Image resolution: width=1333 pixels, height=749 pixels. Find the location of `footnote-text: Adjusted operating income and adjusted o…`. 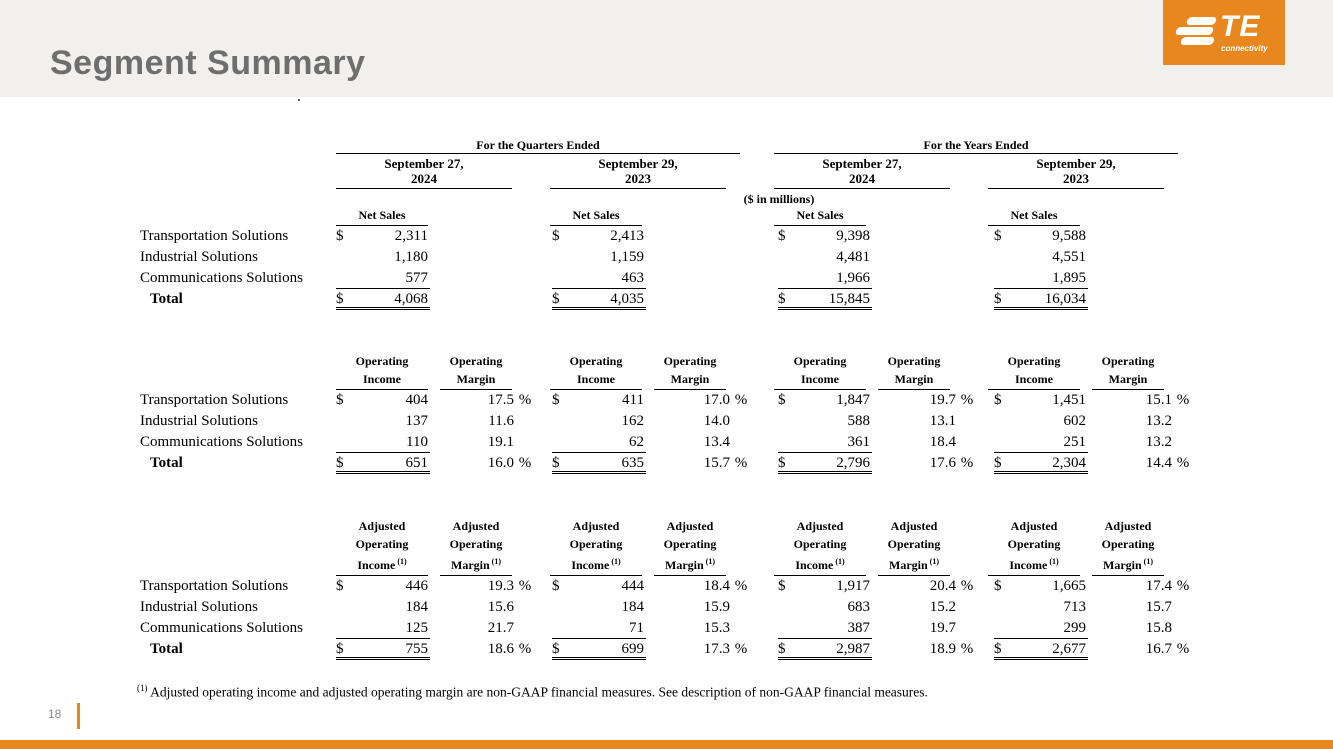

footnote-text: Adjusted operating income and adjusted o… is located at coordinates (539, 692).